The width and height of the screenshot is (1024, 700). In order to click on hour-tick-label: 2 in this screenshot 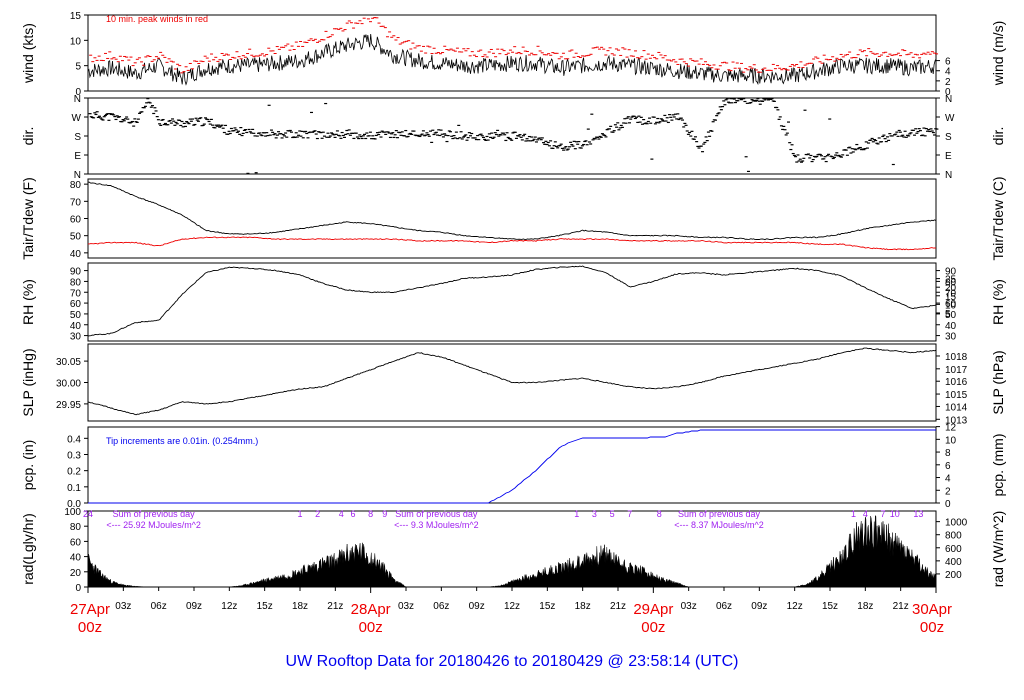, I will do `click(317, 514)`.